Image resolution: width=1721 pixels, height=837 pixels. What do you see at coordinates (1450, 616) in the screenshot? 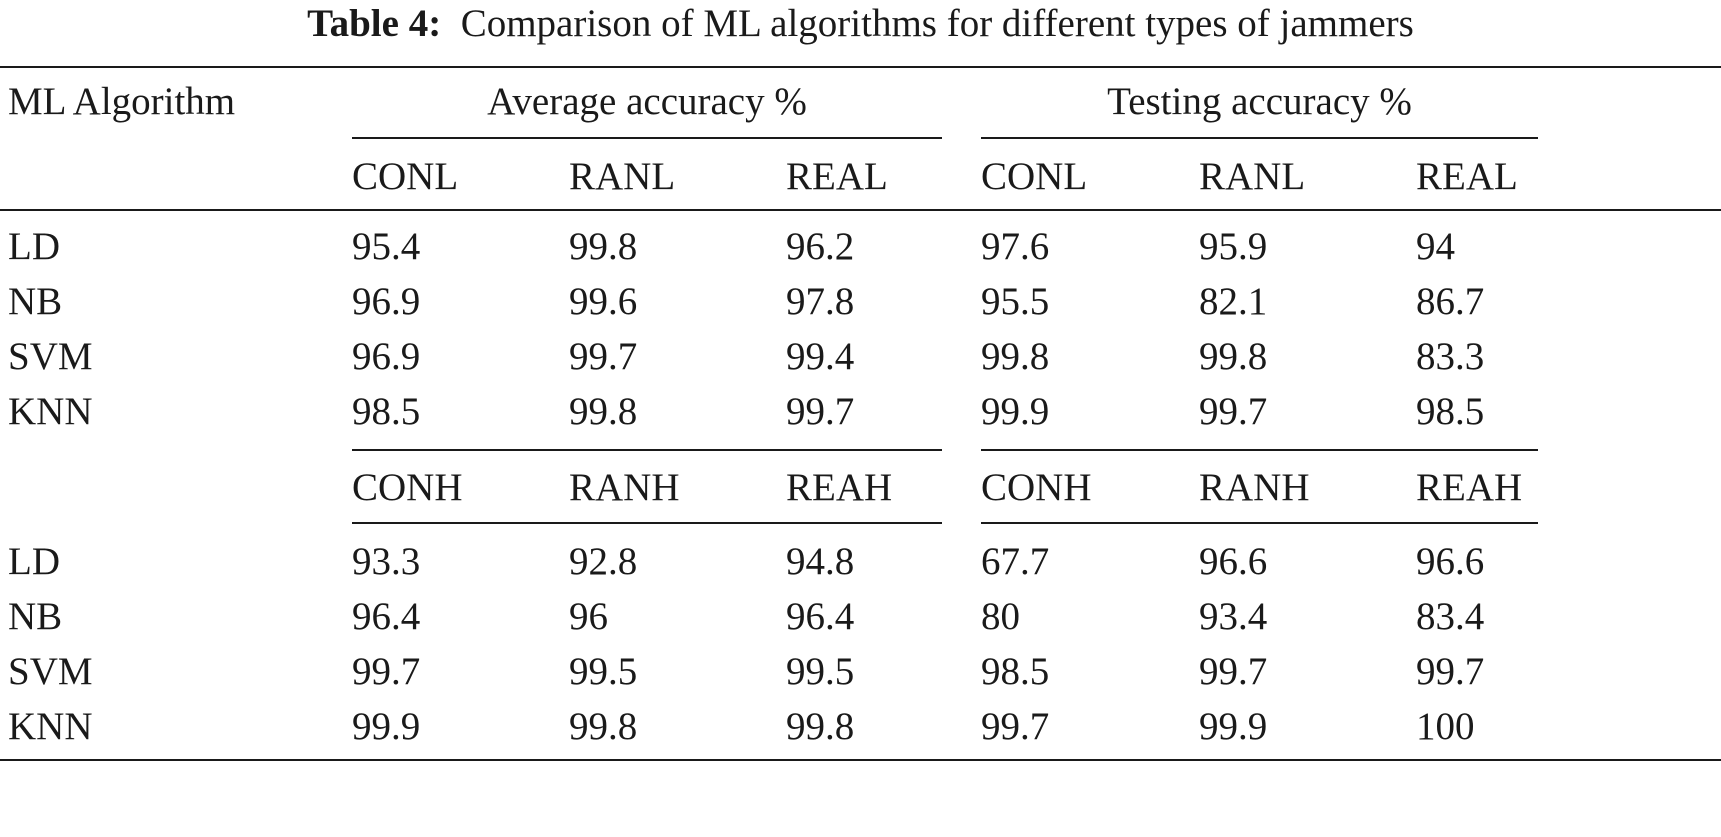
I see `table-cell: 83.4` at bounding box center [1450, 616].